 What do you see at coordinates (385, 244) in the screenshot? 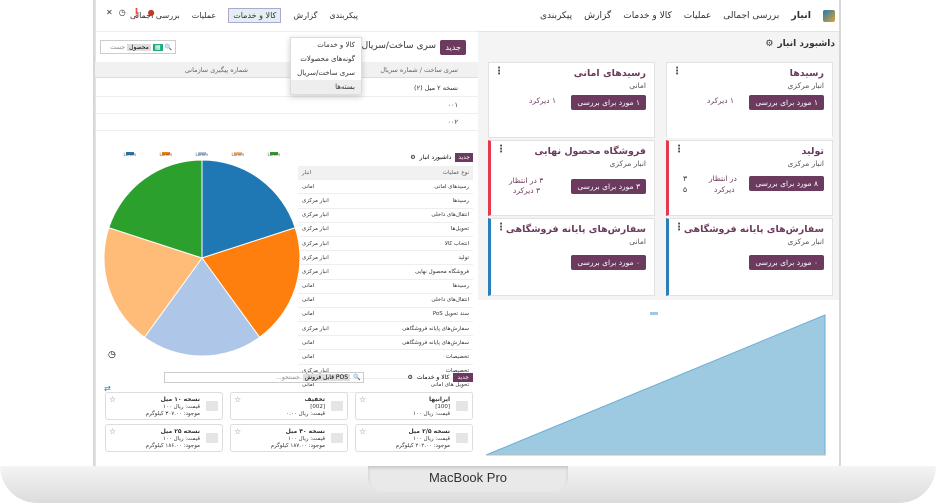
I see `list-item: انتخاب کالا انبار مرکزی` at bounding box center [385, 244].